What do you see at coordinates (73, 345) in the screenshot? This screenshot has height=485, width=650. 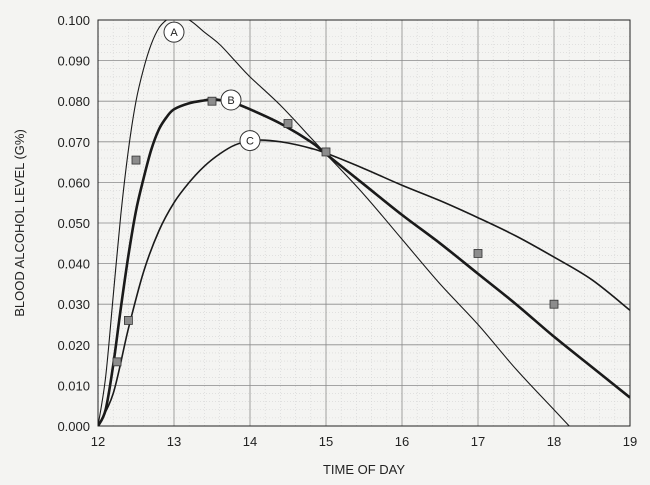 I see `y-tick-label: 0.020` at bounding box center [73, 345].